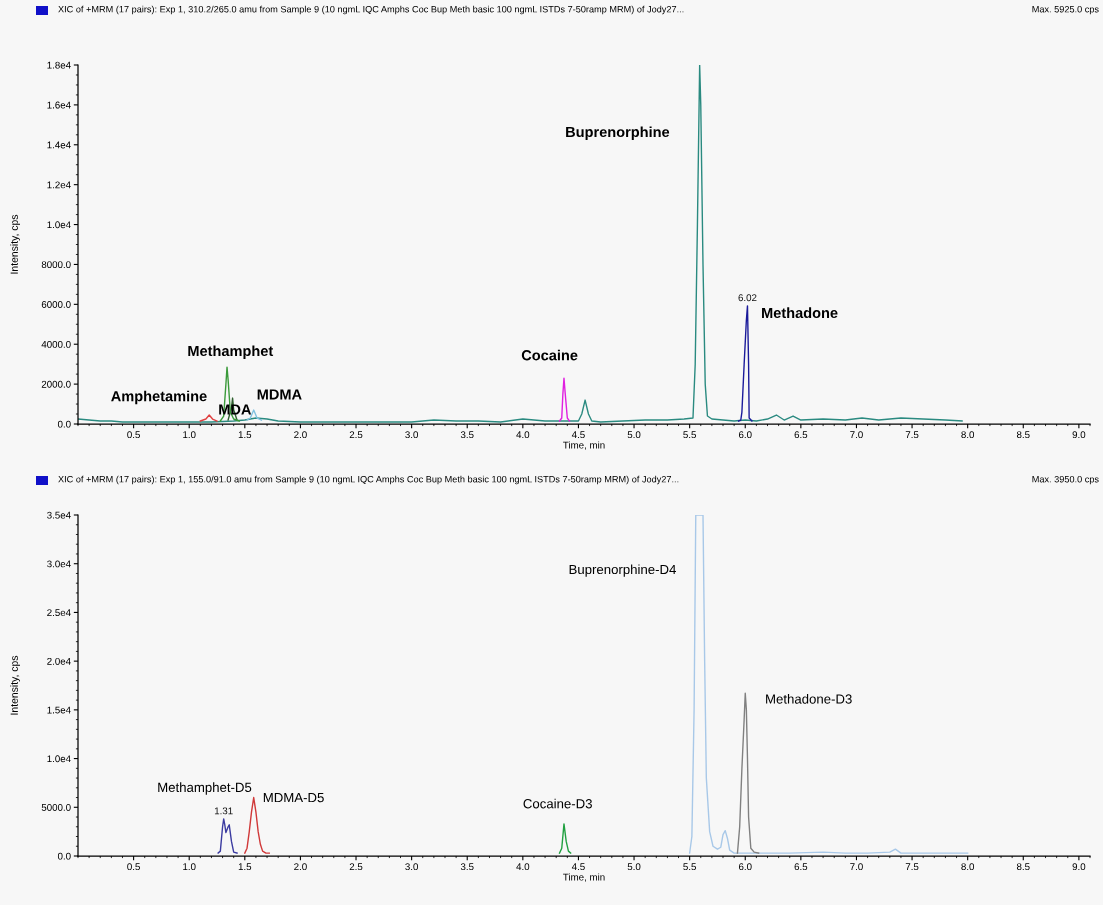 This screenshot has height=905, width=1103. Describe the element at coordinates (59, 661) in the screenshot. I see `y-tick-label: 2.0e4` at that location.